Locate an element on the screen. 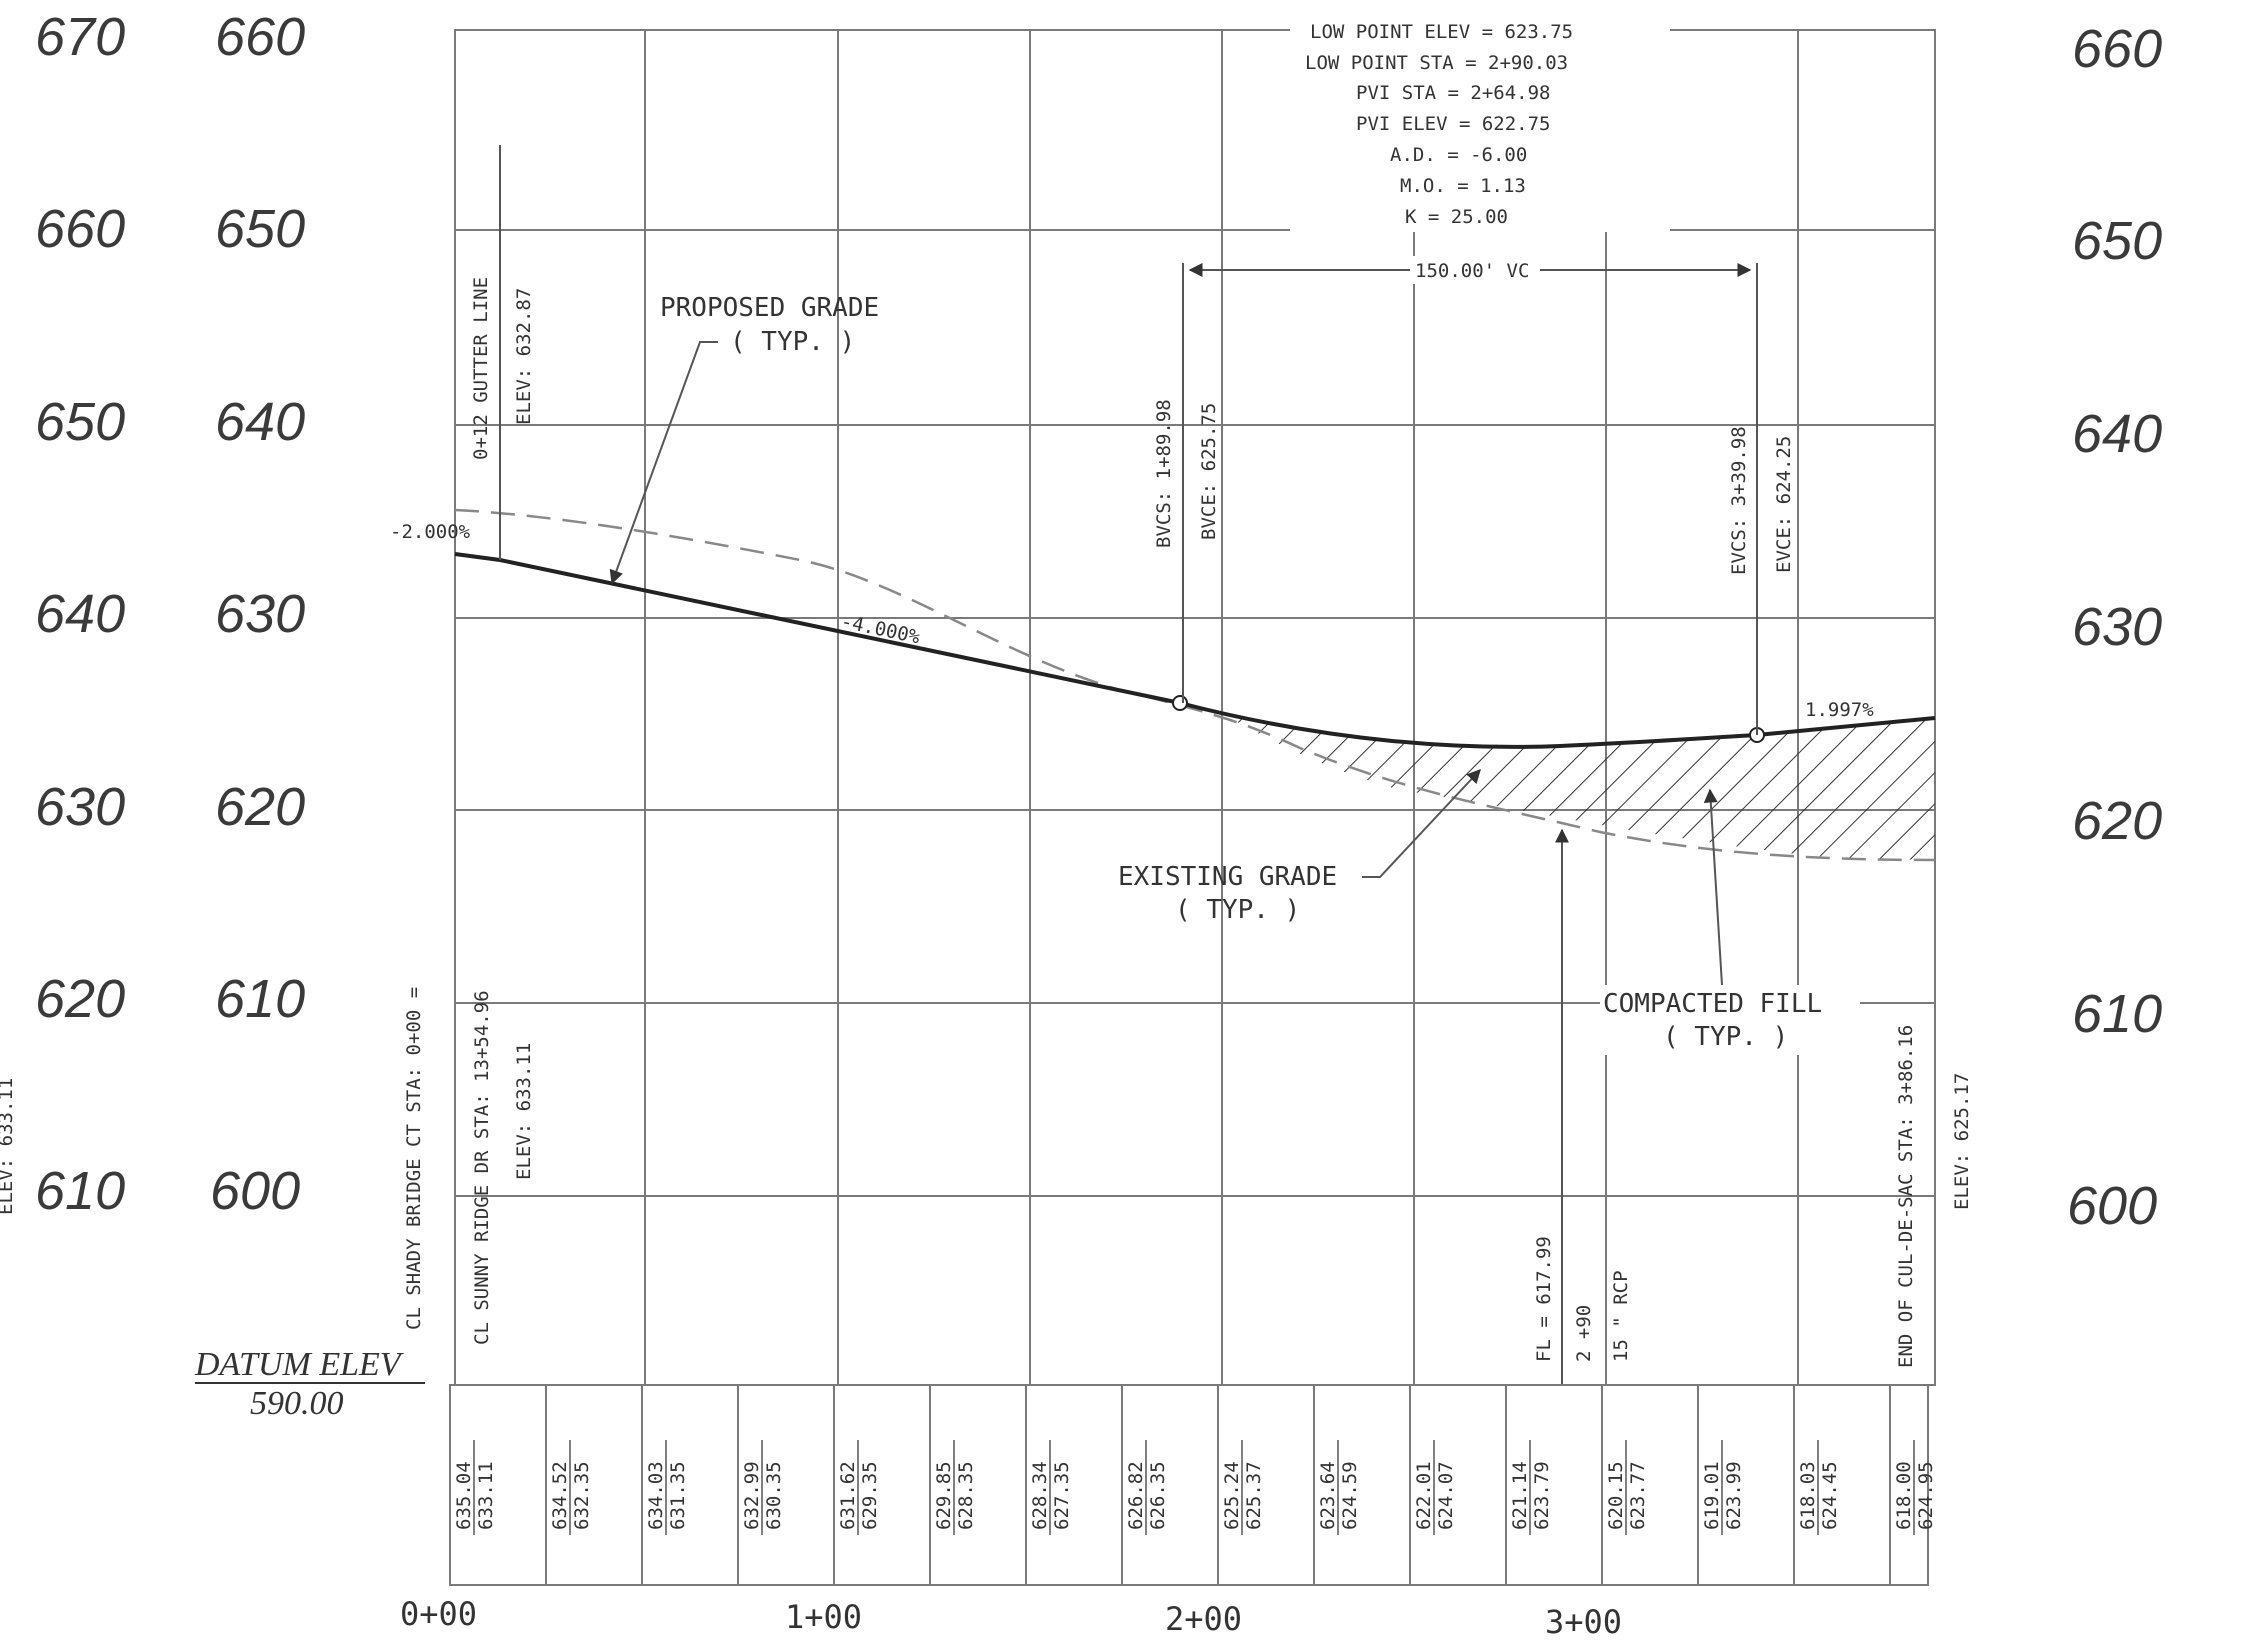 This screenshot has height=1649, width=2248. pipe-sta-label: 2 +90 is located at coordinates (1584, 1333).